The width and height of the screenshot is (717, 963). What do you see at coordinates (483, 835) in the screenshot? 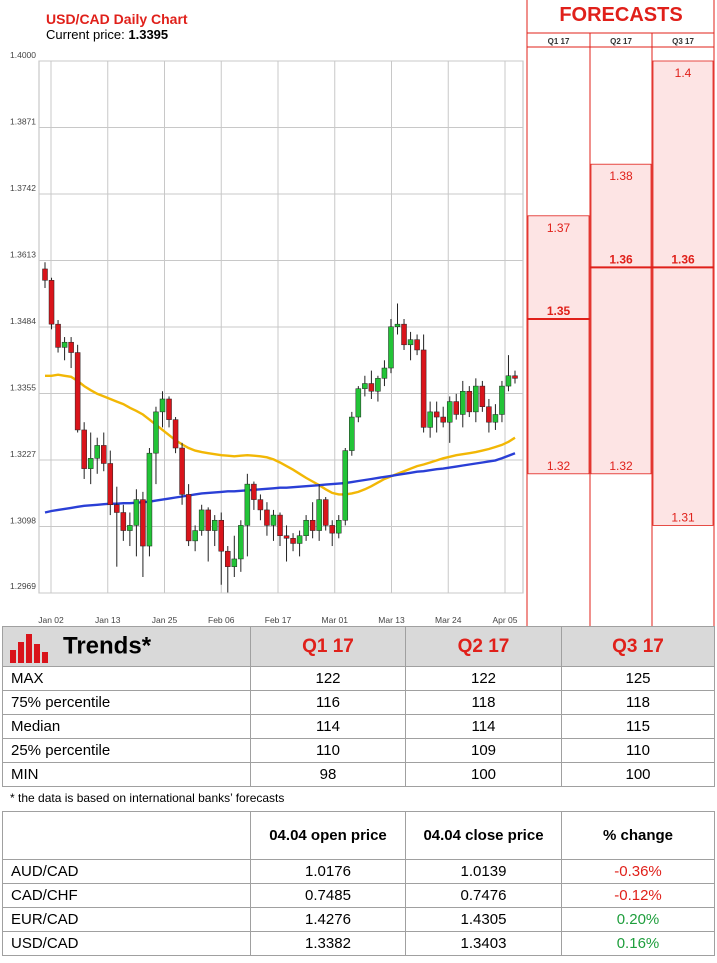
I see `prices-header-close: 04.04 close price` at bounding box center [483, 835].